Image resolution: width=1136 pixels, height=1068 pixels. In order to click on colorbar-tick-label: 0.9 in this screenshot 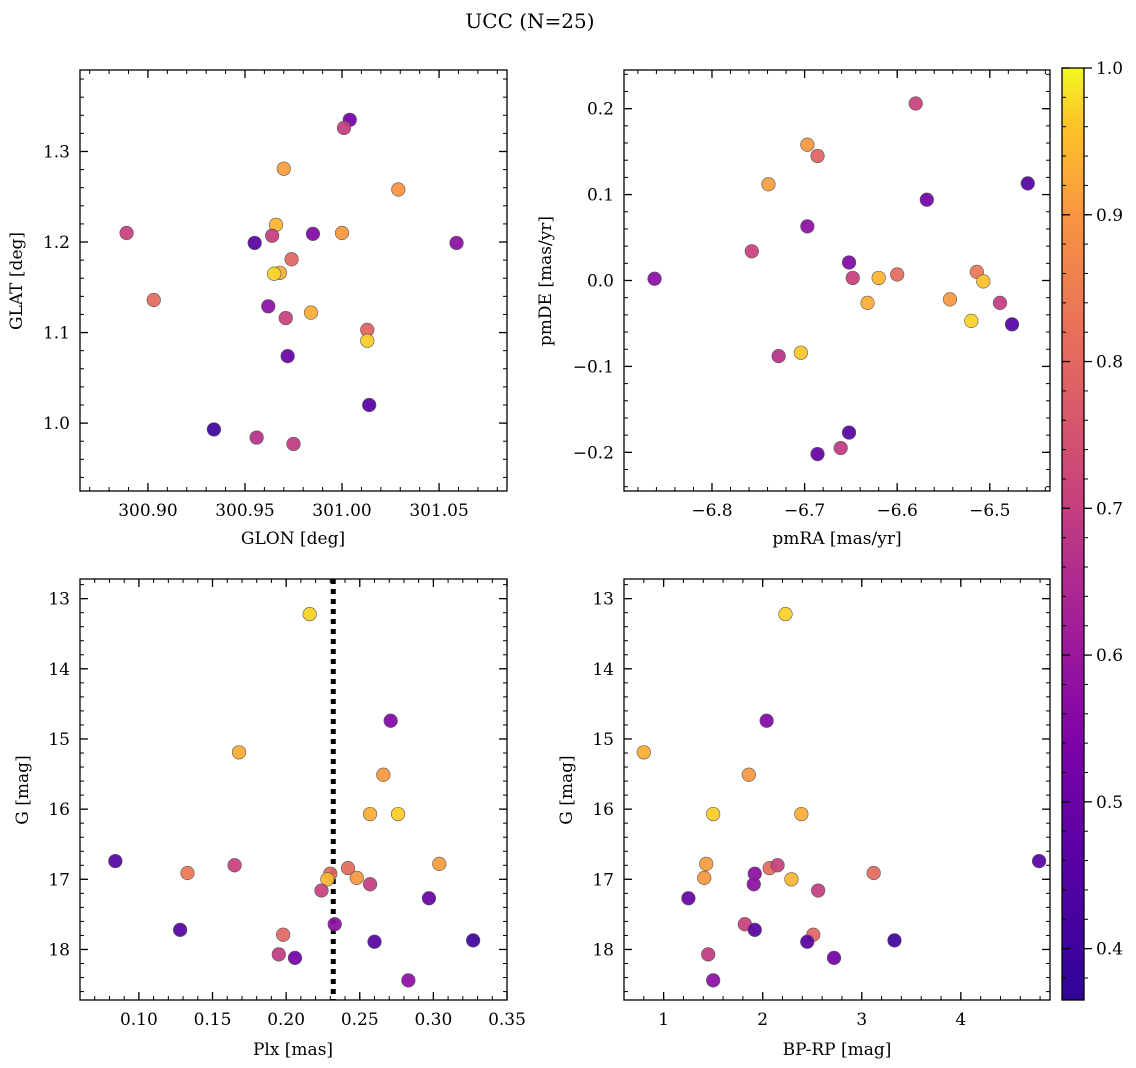, I will do `click(1109, 216)`.